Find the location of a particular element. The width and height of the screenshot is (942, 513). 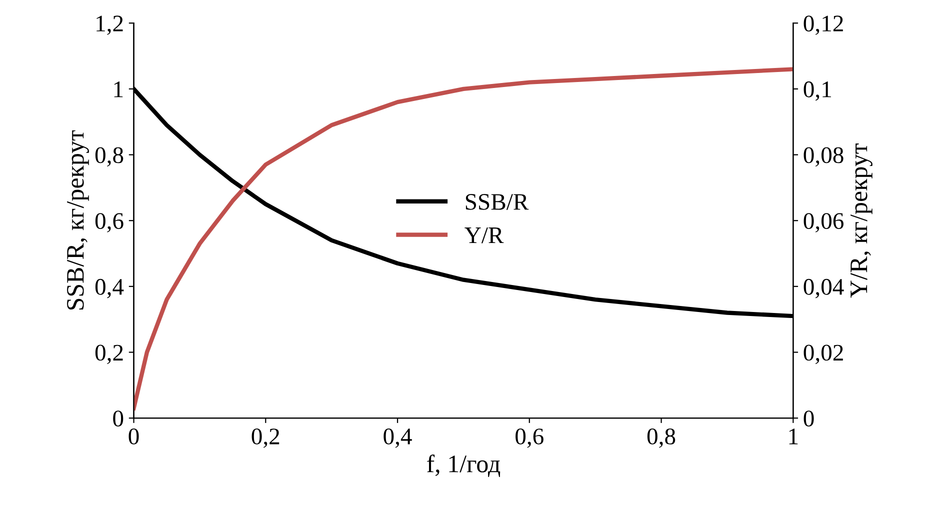

y2-tick-label: 0,08 is located at coordinates (824, 157).